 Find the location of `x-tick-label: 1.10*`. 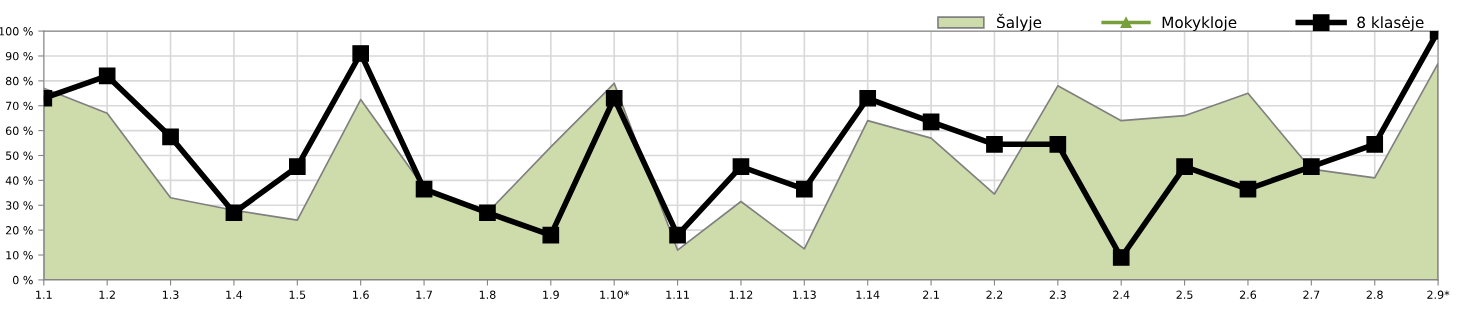

x-tick-label: 1.10* is located at coordinates (615, 294).